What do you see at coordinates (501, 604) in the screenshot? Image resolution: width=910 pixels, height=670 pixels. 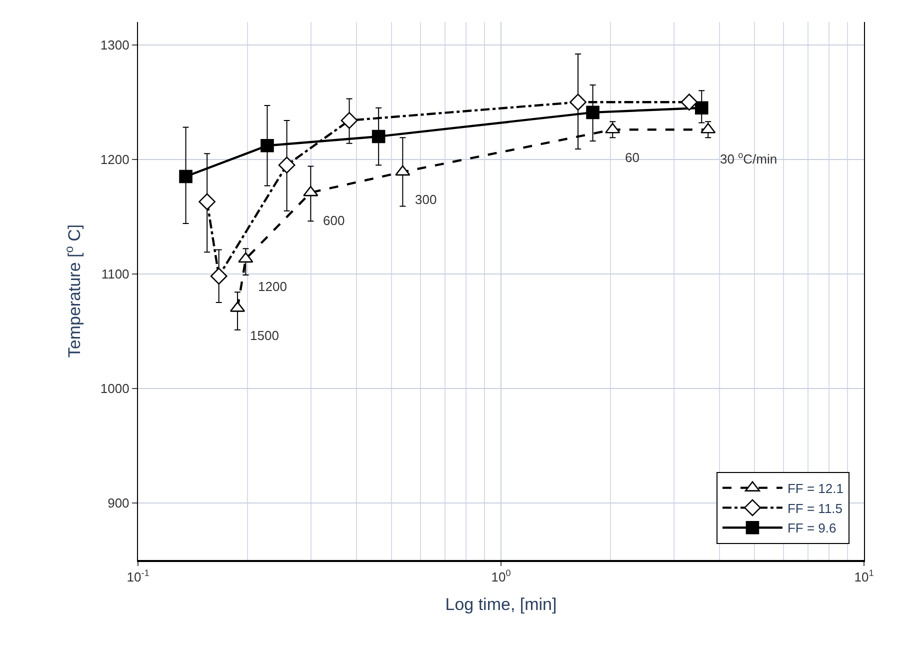 I see `x-axis-title: Log time, [min]` at bounding box center [501, 604].